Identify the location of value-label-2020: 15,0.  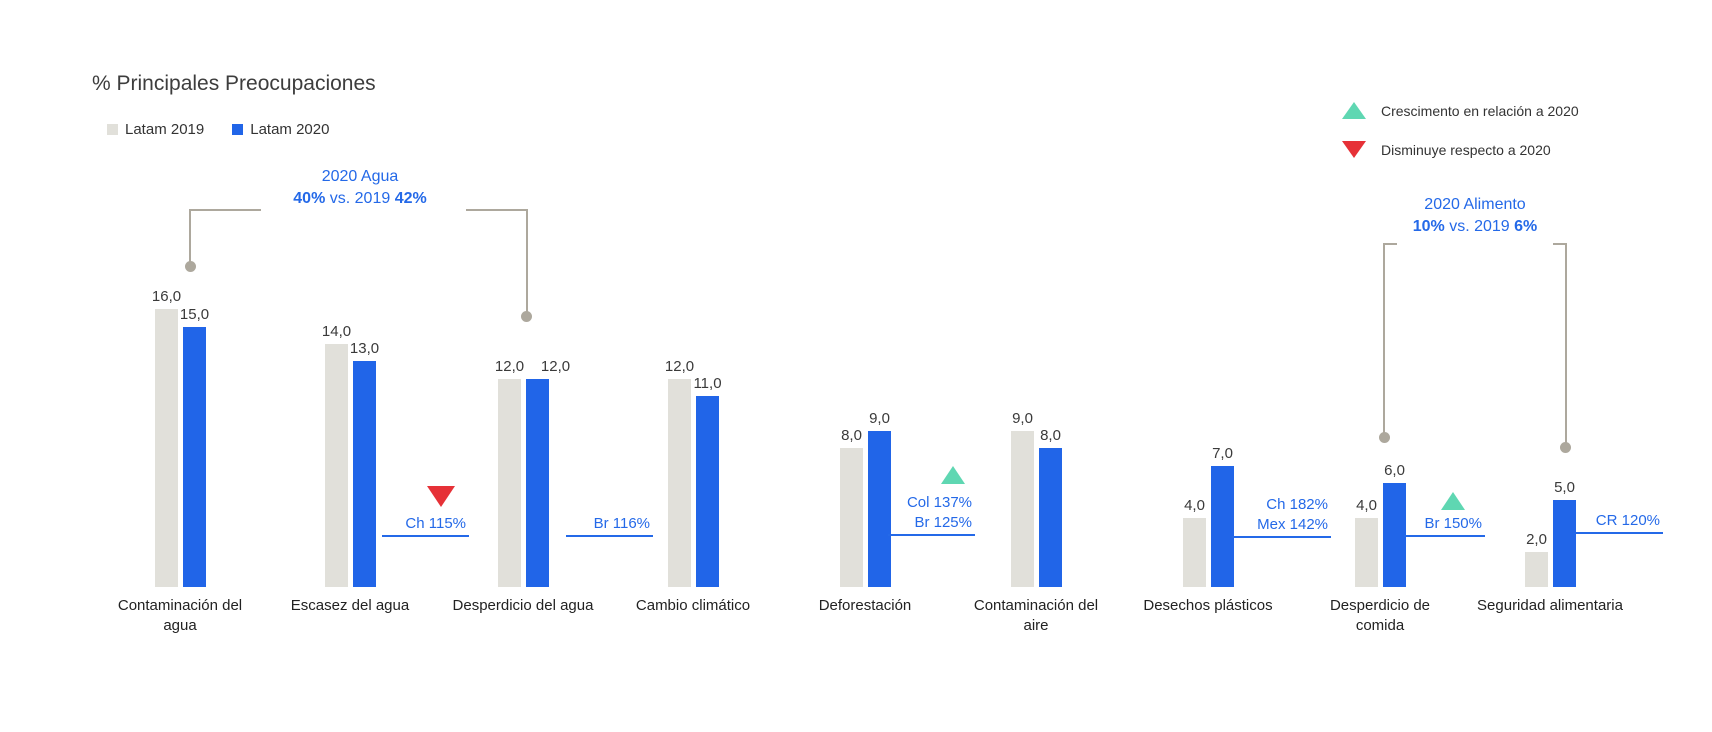
(194, 314).